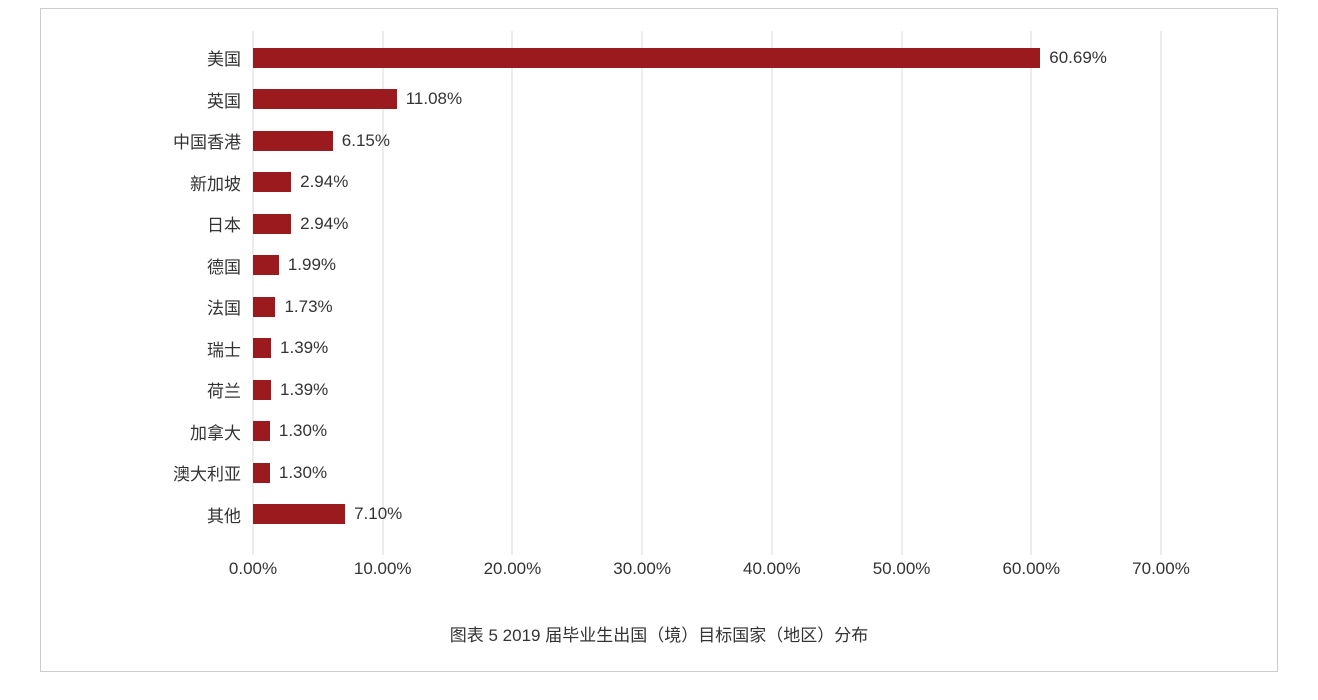 This screenshot has width=1318, height=700. Describe the element at coordinates (382, 568) in the screenshot. I see `x-tick-label: 10.00%` at that location.